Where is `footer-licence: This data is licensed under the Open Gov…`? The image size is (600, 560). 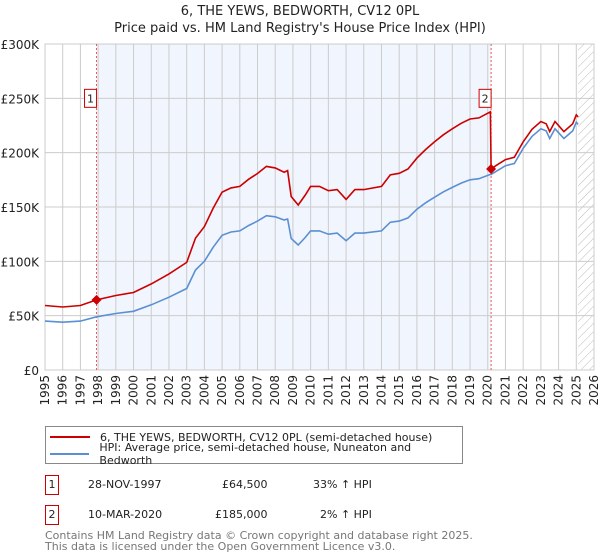 footer-licence: This data is licensed under the Open Gov… is located at coordinates (220, 546).